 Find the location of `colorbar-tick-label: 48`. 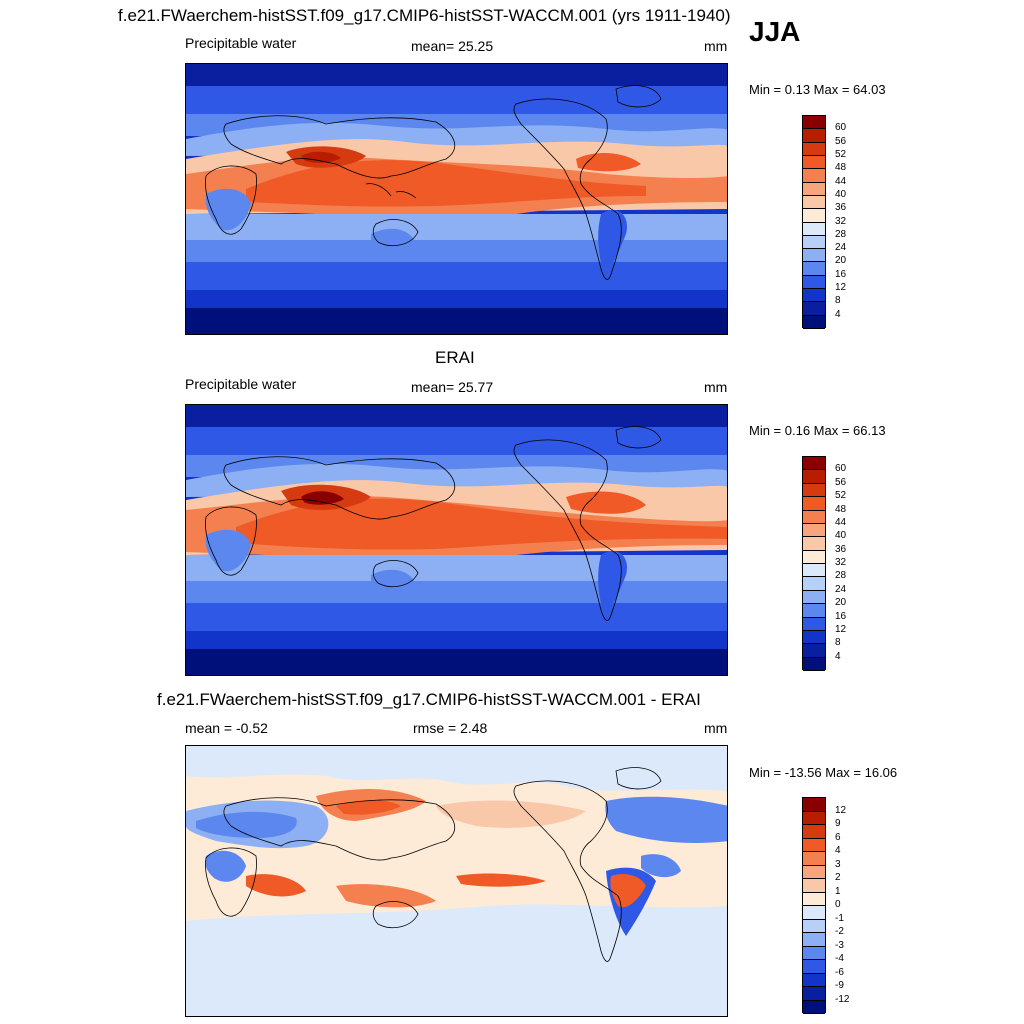

colorbar-tick-label: 48 is located at coordinates (841, 509).